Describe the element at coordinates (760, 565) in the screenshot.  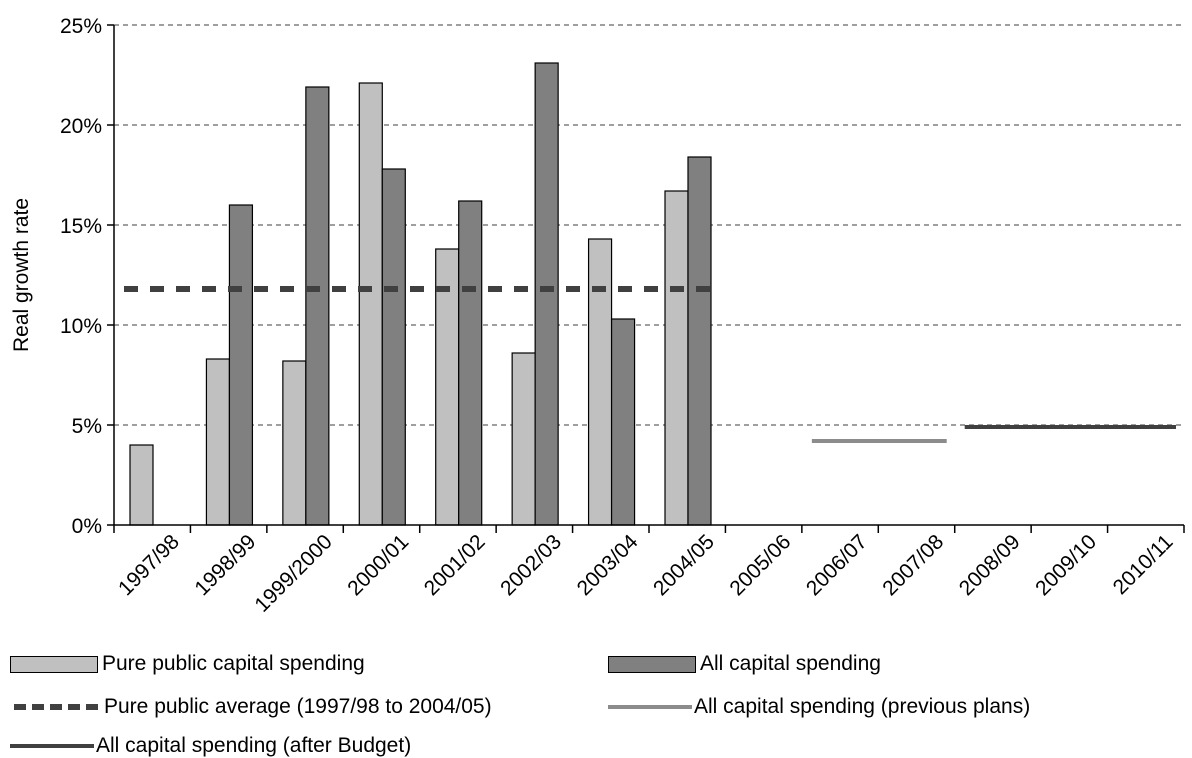
I see `x-tick-label: 2005/06` at that location.